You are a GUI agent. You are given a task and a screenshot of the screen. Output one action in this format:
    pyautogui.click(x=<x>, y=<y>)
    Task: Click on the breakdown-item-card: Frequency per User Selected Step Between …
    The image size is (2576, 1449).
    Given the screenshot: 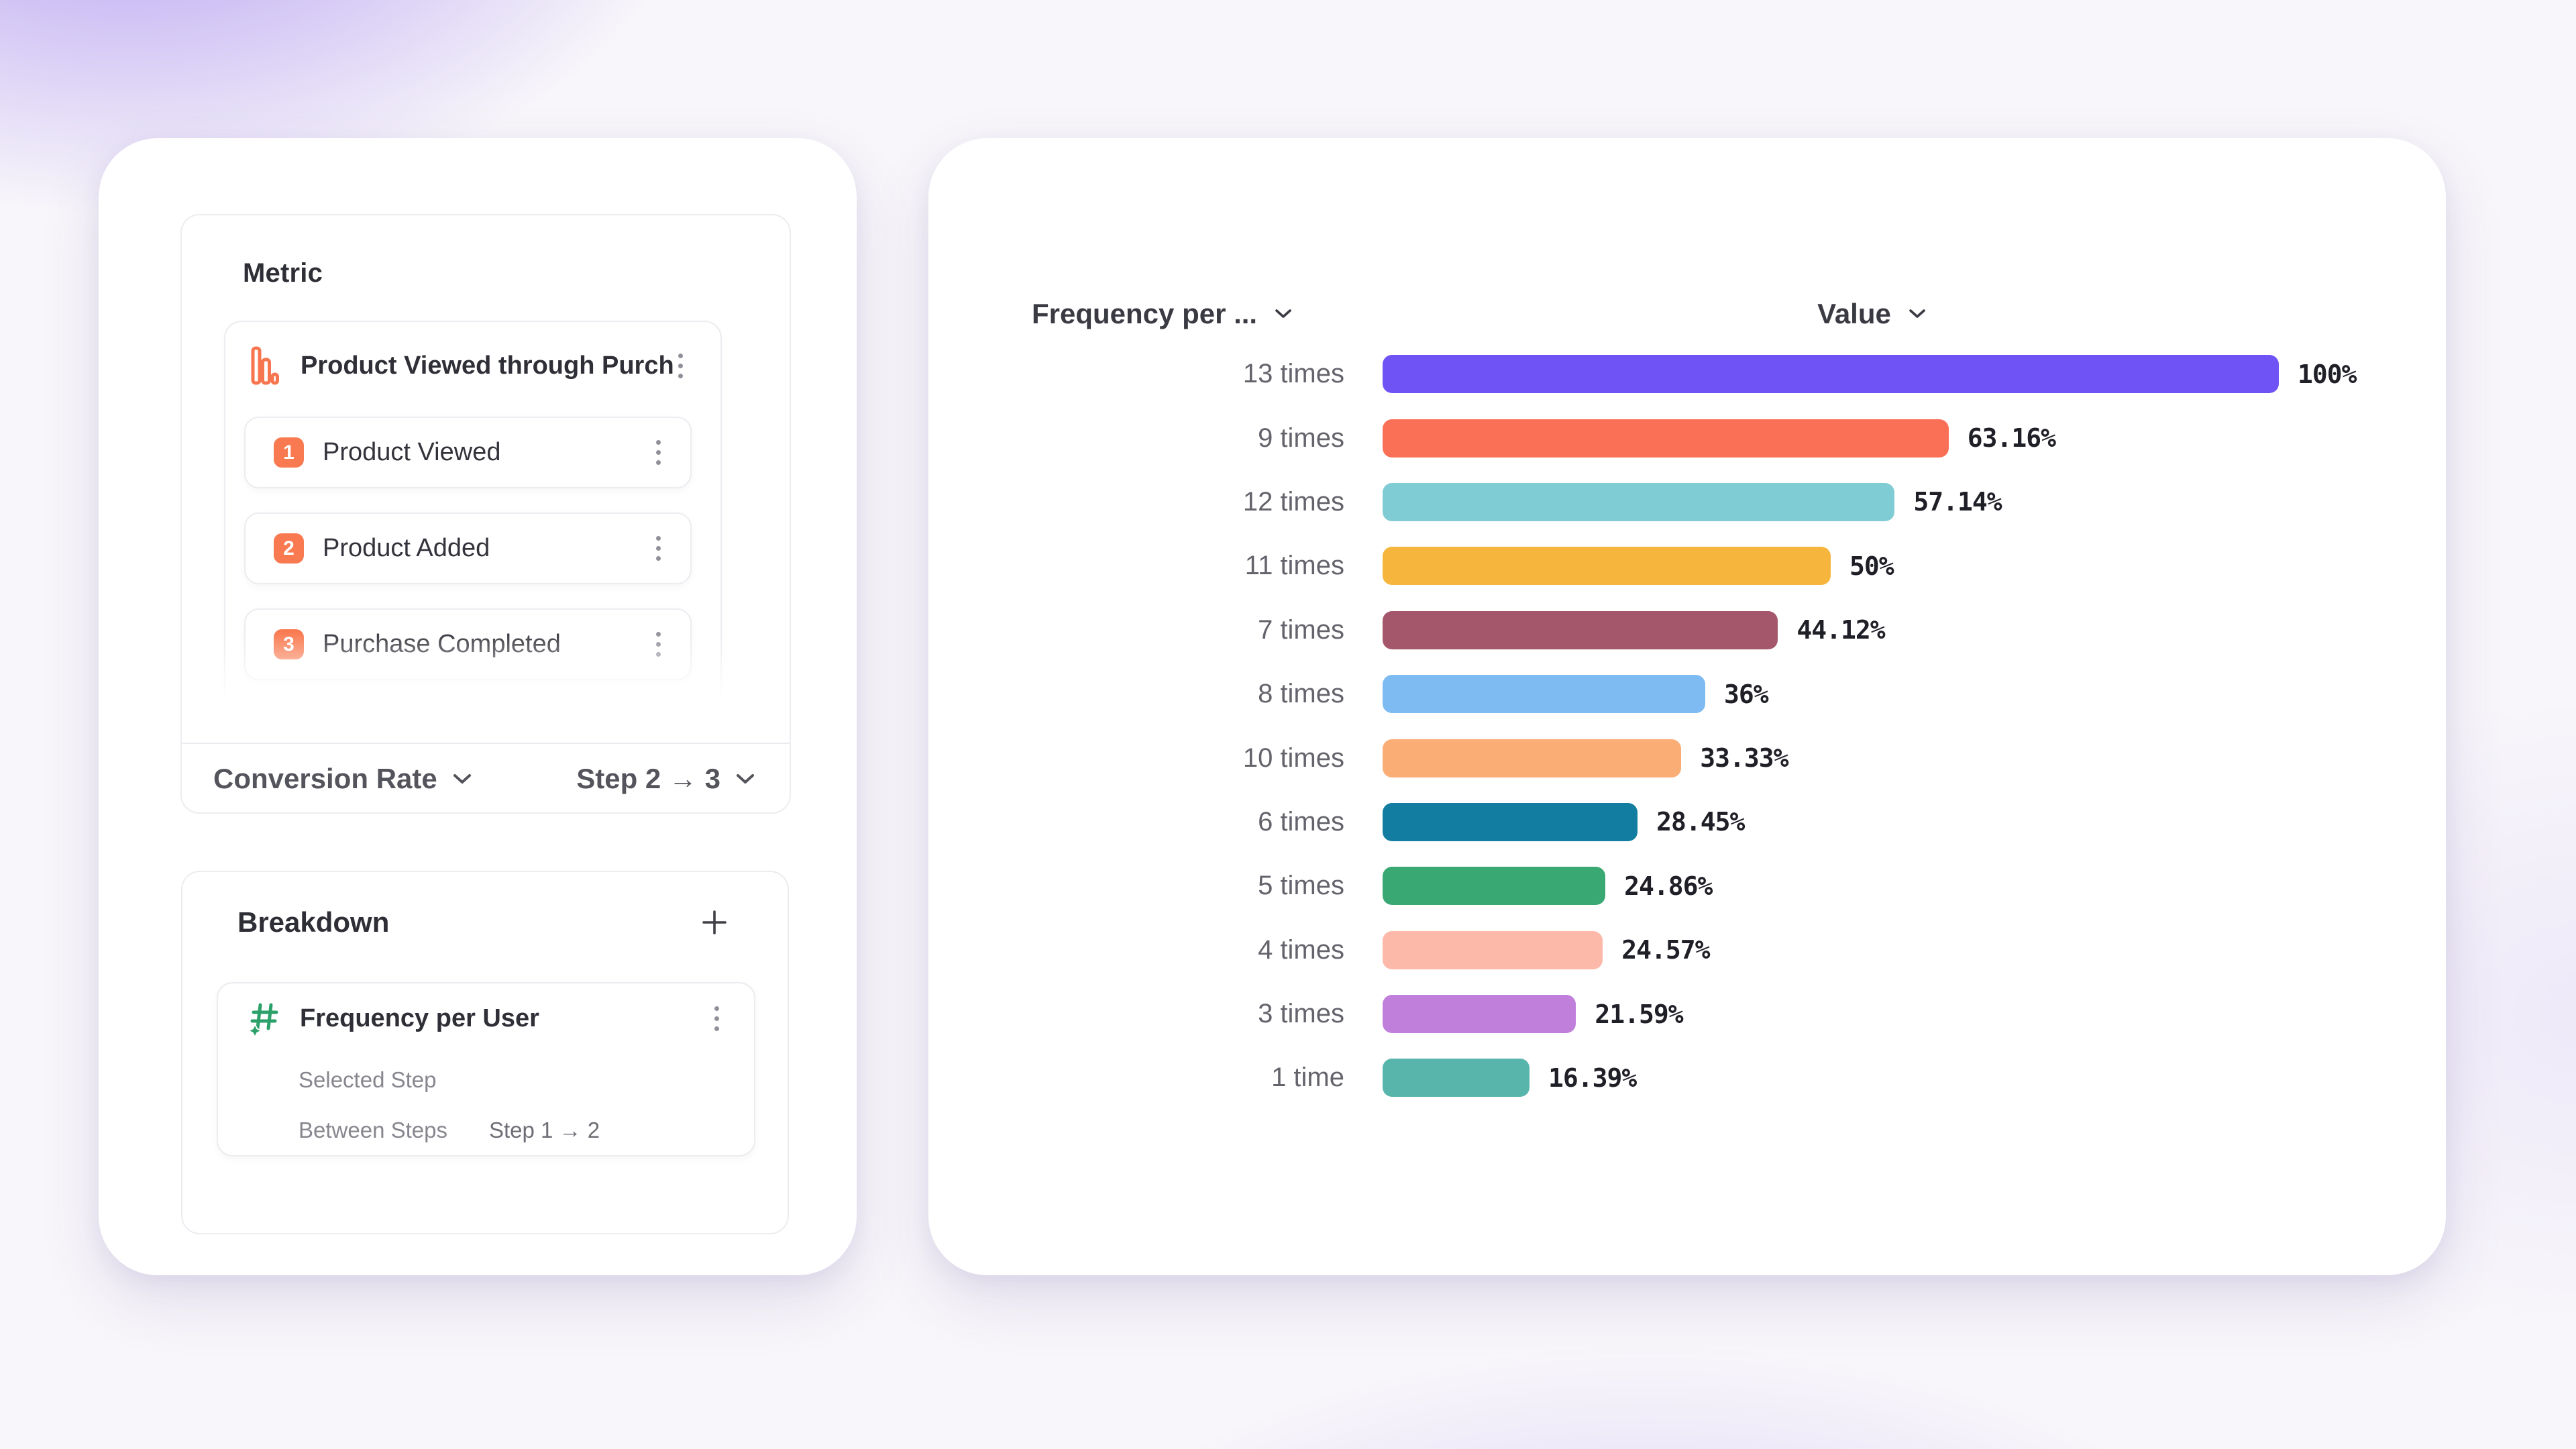 What is the action you would take?
    pyautogui.click(x=486, y=1069)
    